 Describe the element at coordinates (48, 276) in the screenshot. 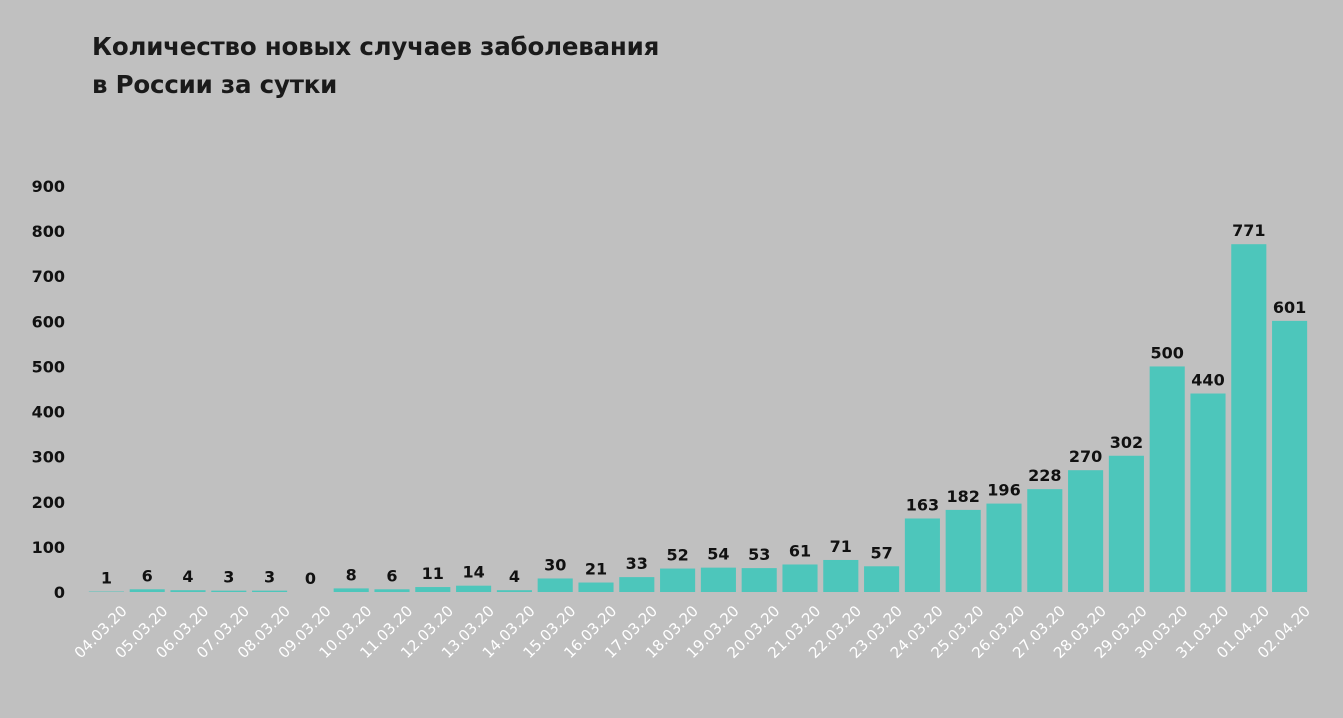

I see `y-tick-label: 700` at that location.